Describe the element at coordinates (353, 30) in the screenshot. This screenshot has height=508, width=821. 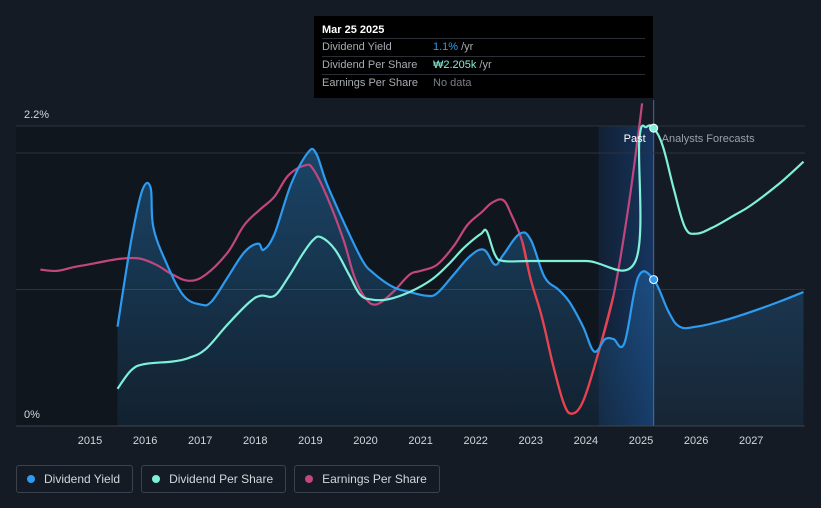
I see `tooltip-date: Mar 25 2025` at that location.